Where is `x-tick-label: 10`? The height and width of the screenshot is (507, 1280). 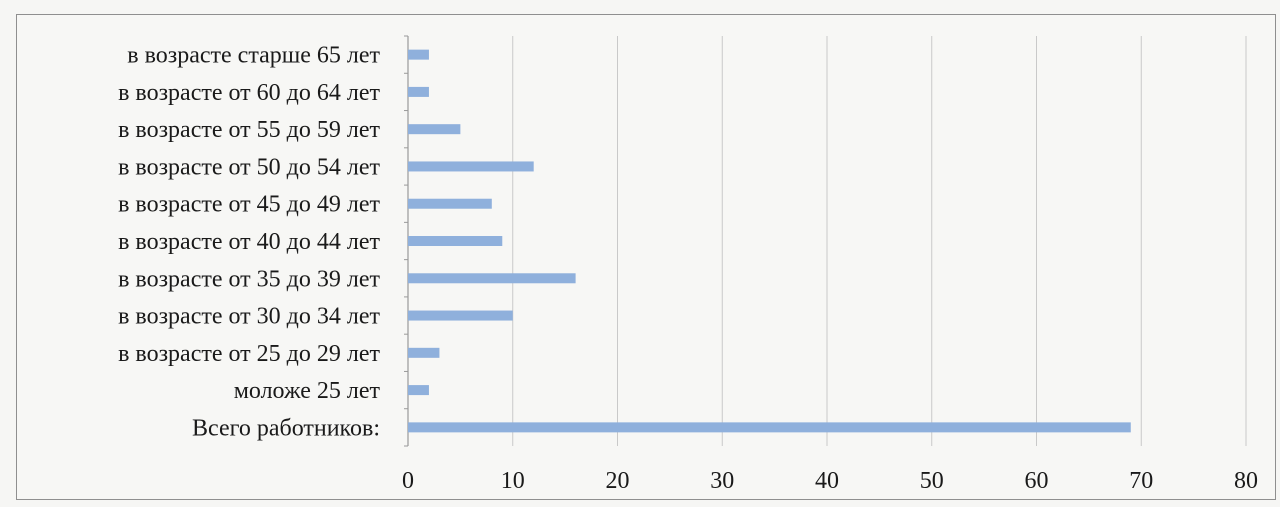
x-tick-label: 10 is located at coordinates (513, 481).